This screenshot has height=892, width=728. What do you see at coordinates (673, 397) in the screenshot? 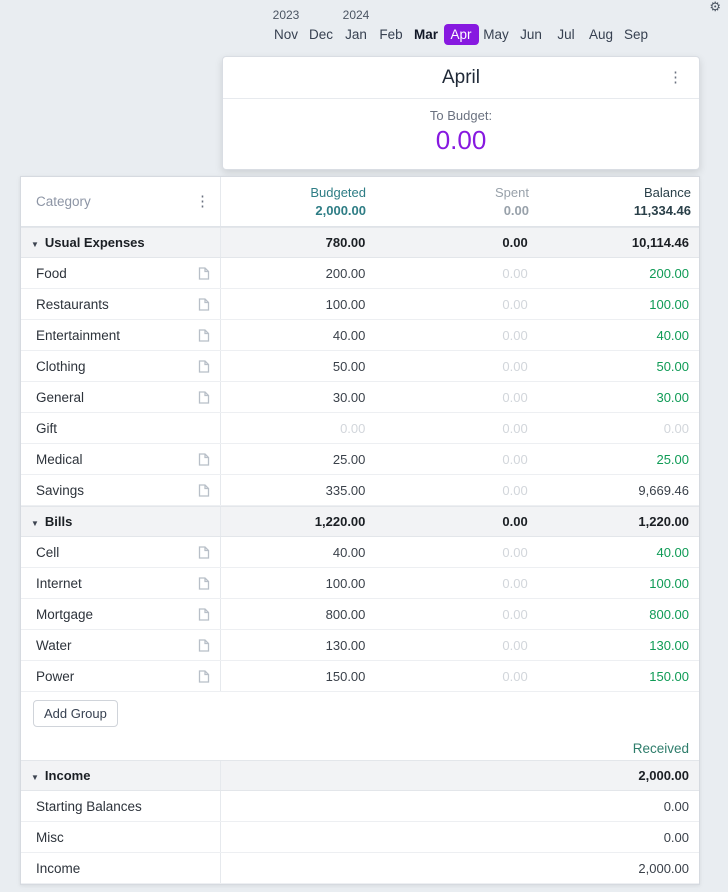
I see `balance-cell: 30.00` at bounding box center [673, 397].